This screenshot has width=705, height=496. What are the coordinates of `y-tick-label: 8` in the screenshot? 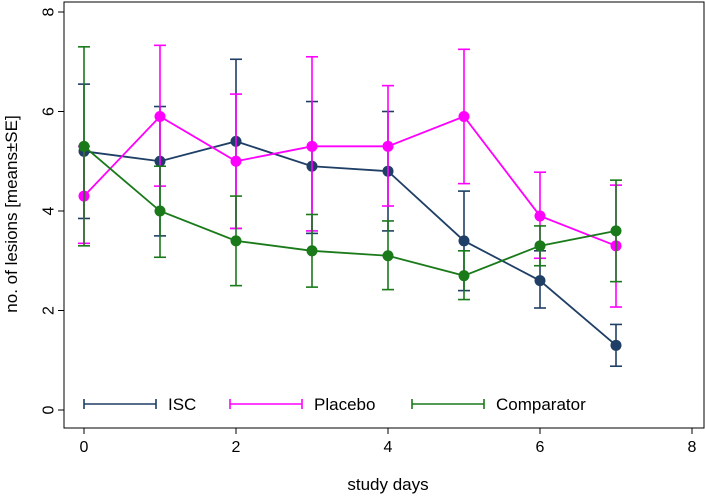 It's located at (49, 11).